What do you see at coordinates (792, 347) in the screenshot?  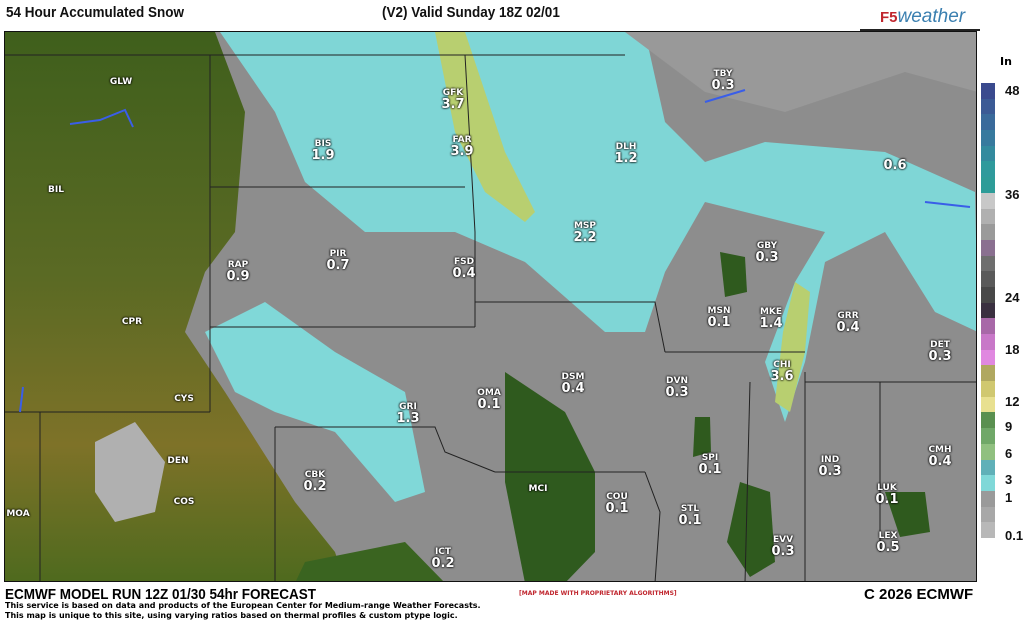 I see `snow-3in-region` at bounding box center [792, 347].